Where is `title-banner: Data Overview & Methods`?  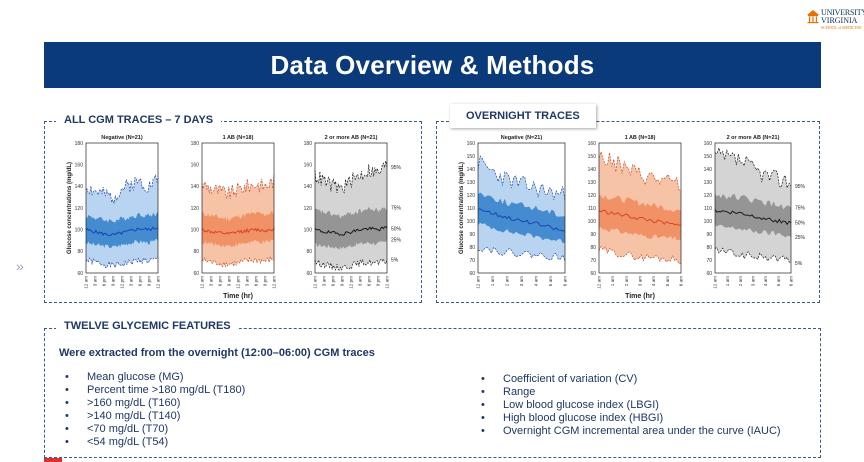 title-banner: Data Overview & Methods is located at coordinates (432, 65).